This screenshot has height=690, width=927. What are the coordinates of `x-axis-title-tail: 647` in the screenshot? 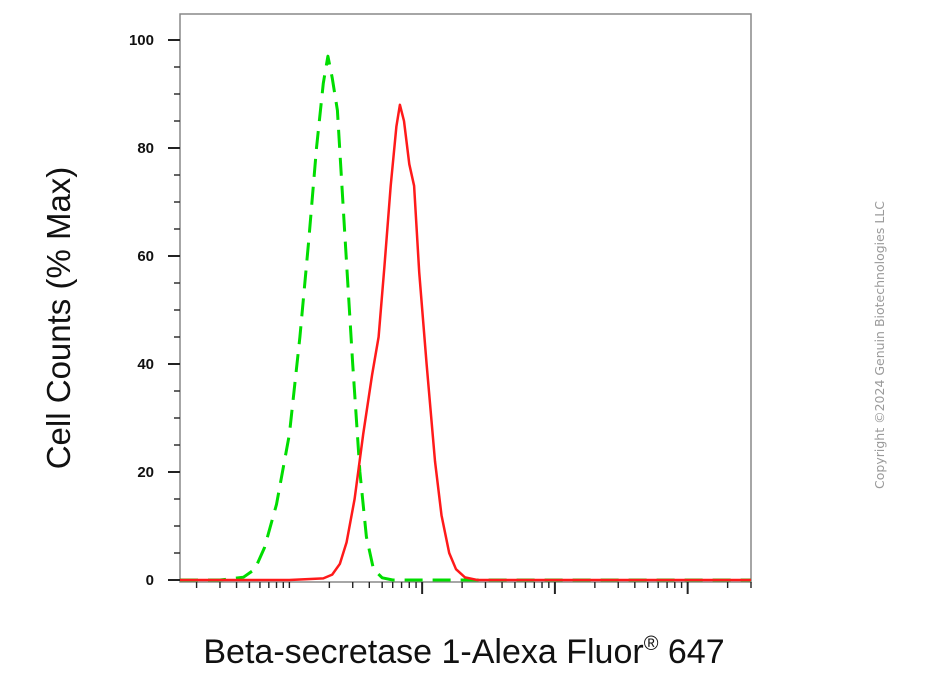 It's located at (691, 652).